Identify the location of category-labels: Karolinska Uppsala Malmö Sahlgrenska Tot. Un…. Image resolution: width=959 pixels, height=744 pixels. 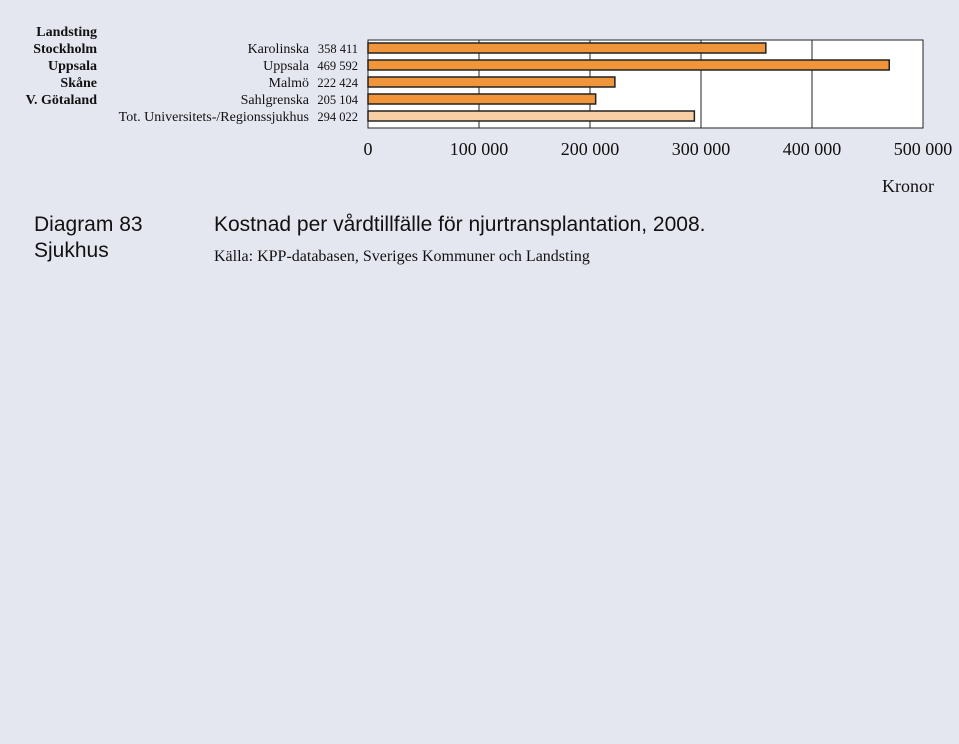
(214, 83).